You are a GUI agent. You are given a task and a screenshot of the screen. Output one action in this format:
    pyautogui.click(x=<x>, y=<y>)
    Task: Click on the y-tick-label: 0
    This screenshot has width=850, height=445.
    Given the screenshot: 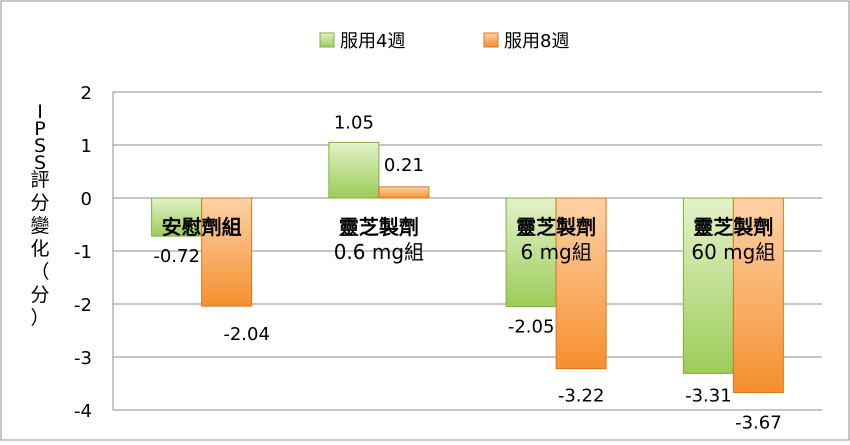 What is the action you would take?
    pyautogui.click(x=86, y=199)
    